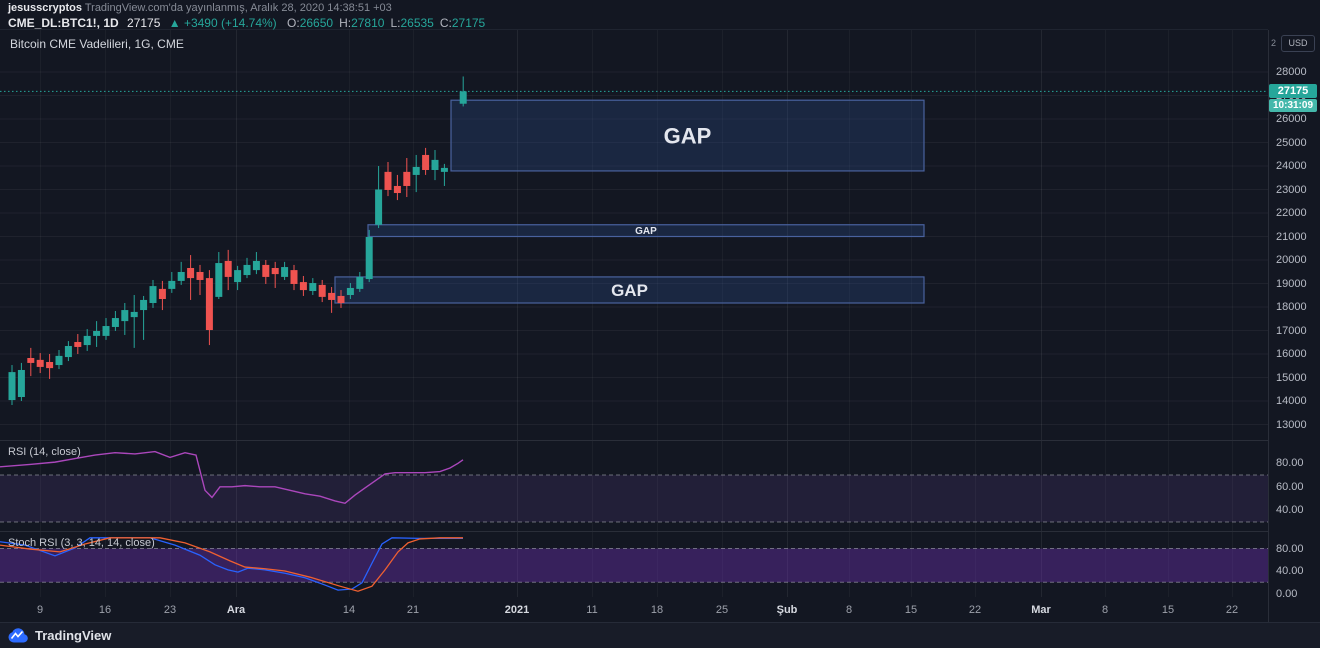 The height and width of the screenshot is (648, 1320). Describe the element at coordinates (45, 8) in the screenshot. I see `author-name: jesusscryptos` at that location.